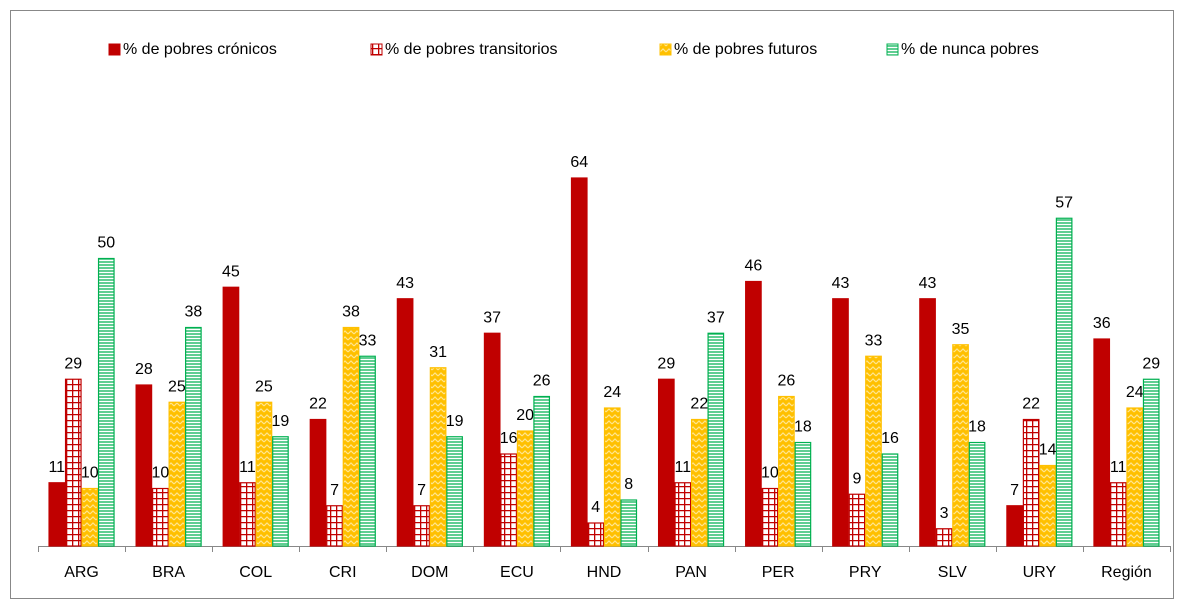 This screenshot has height=609, width=1184. Describe the element at coordinates (144, 369) in the screenshot. I see `data-label: 28` at that location.